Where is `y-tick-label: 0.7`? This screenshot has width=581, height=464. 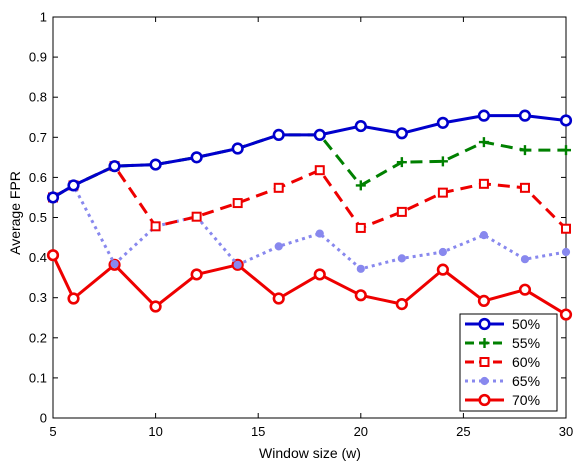
y-tick-label: 0.7 is located at coordinates (38, 137).